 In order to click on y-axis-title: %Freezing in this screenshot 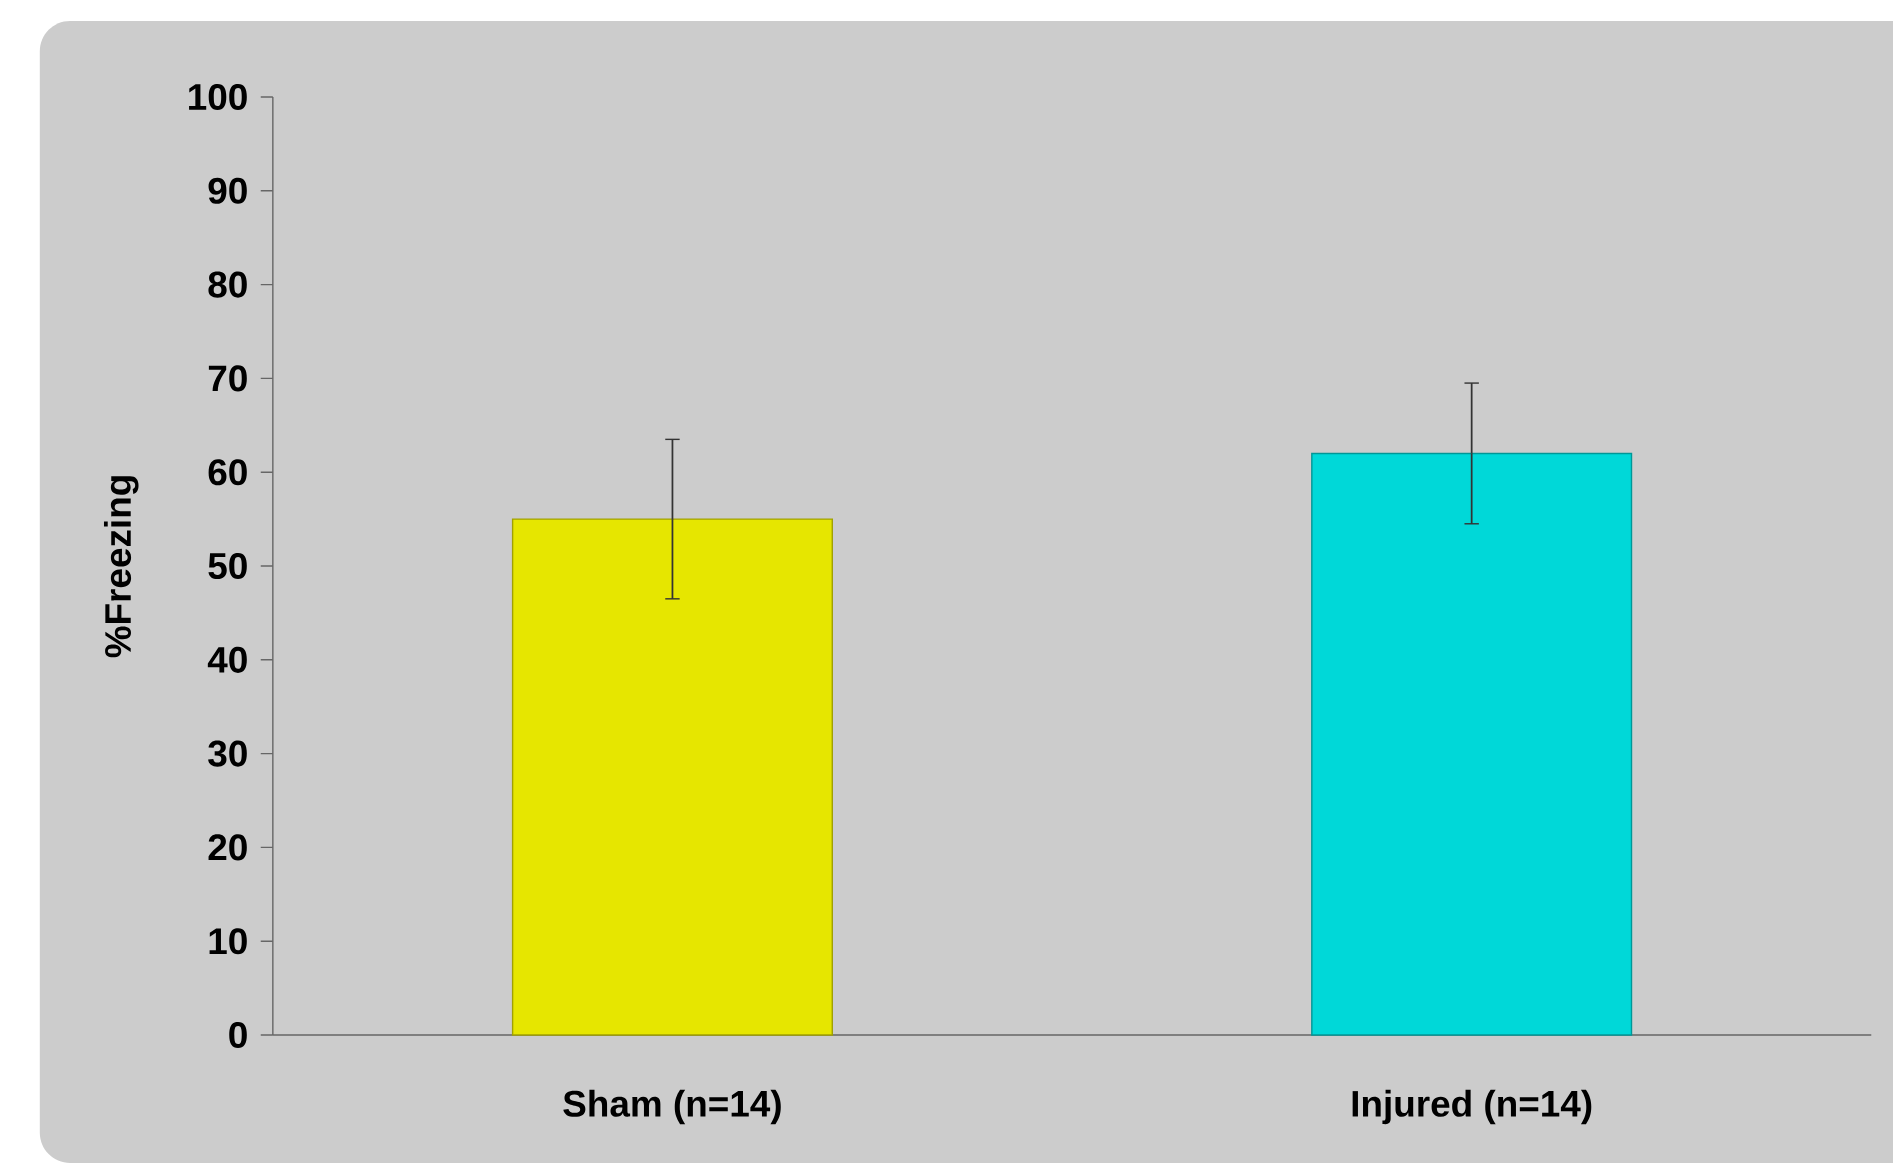, I will do `click(121, 567)`.